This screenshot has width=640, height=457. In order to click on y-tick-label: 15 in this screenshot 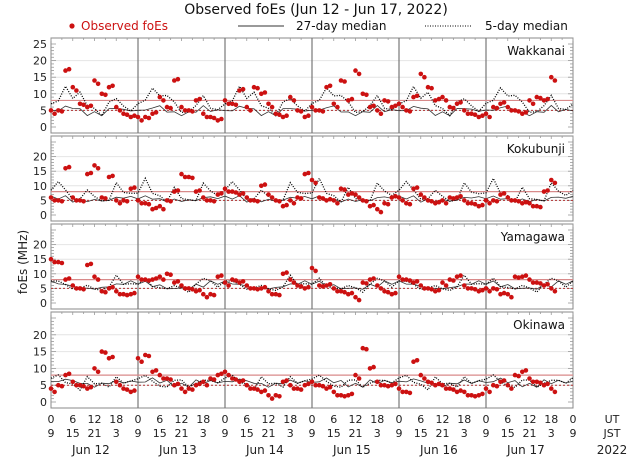, I will do `click(40, 352)`.